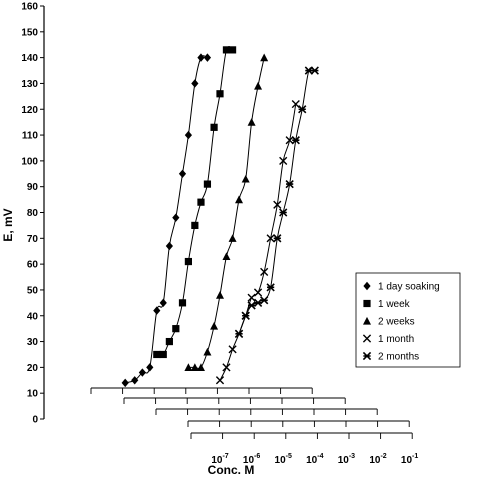  Describe the element at coordinates (33, 265) in the screenshot. I see `y-tick-label: 60` at that location.